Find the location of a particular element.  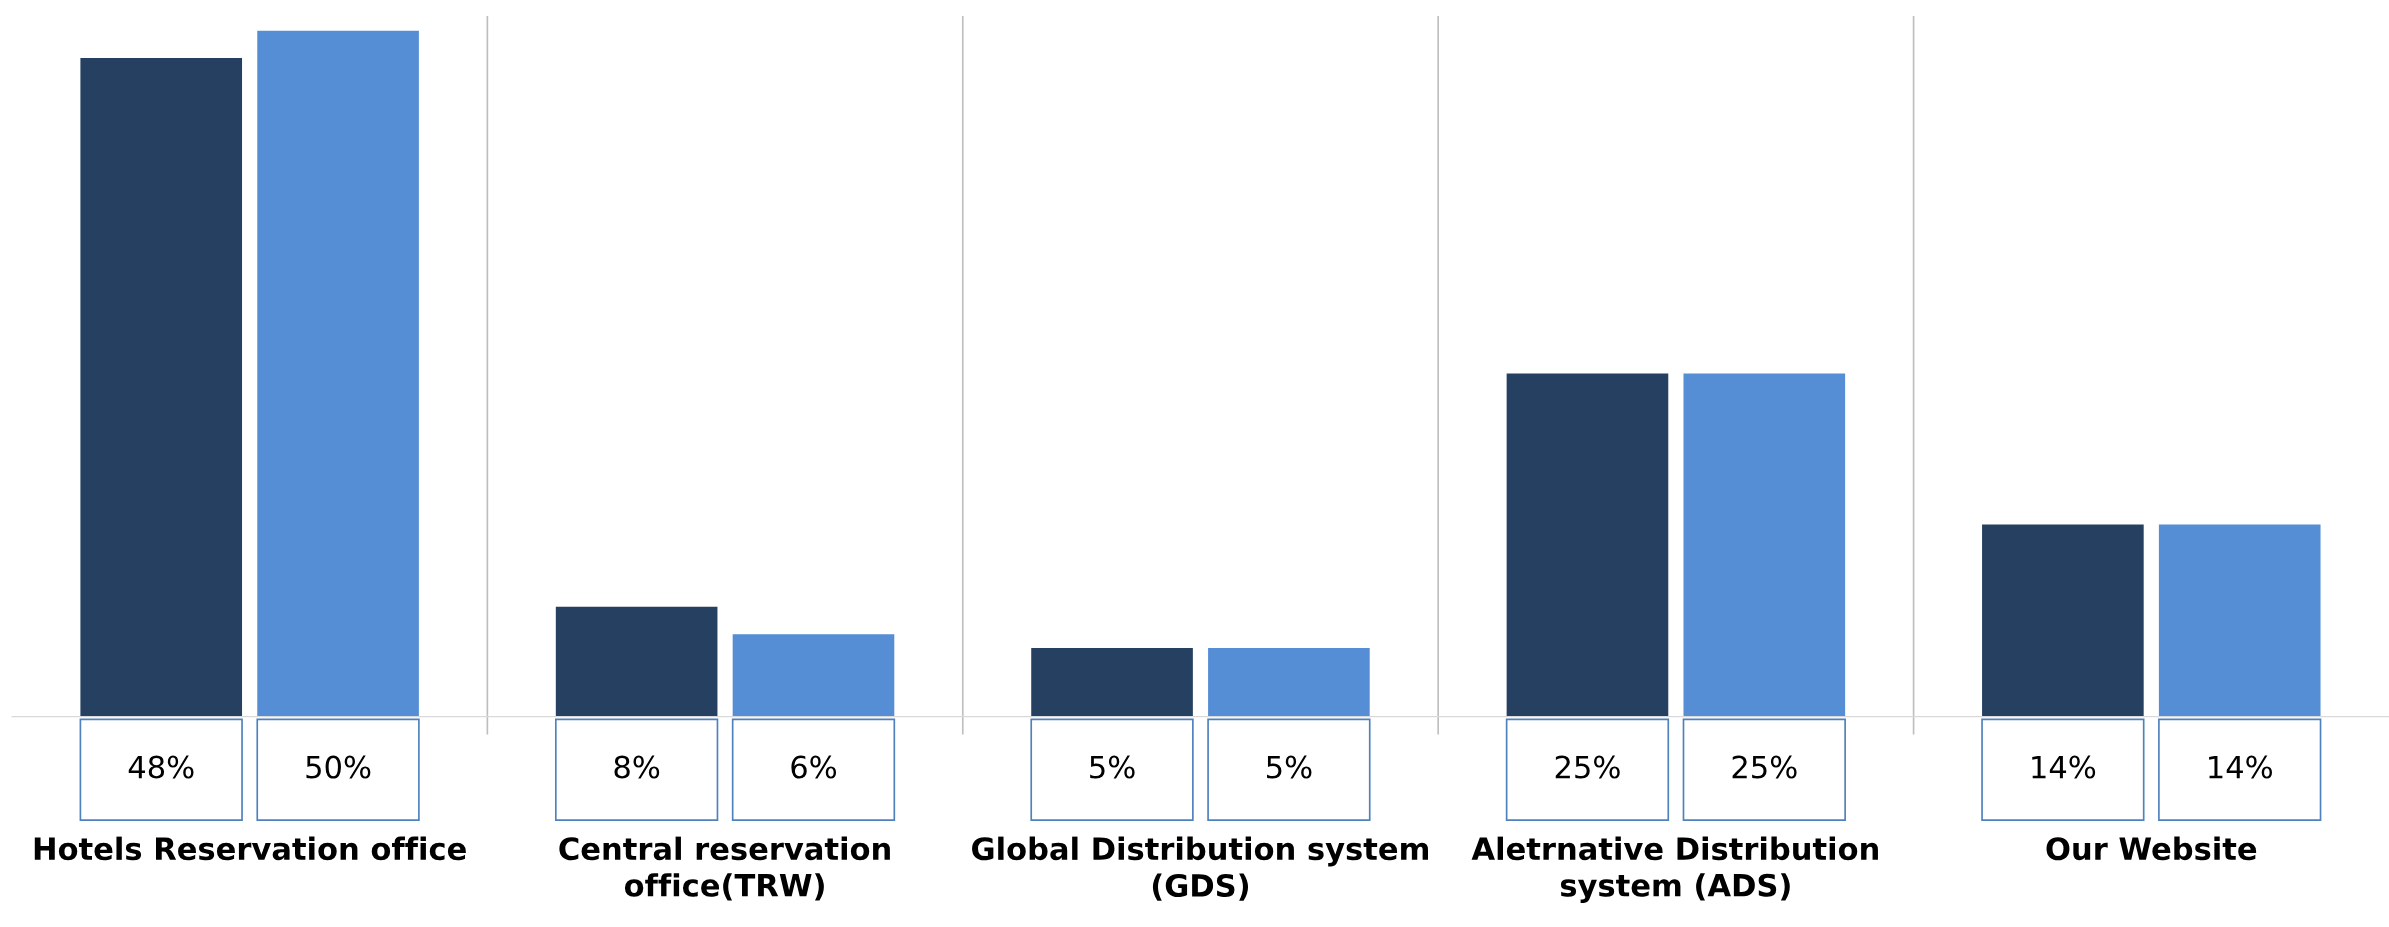

x-tick-label: Central reservation office(TRW) is located at coordinates (724, 868).